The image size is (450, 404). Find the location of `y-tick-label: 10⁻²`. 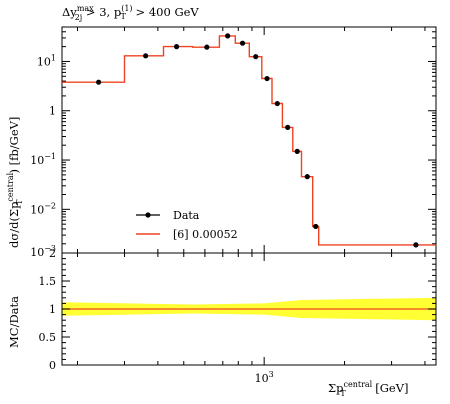

y-tick-label: 10⁻² is located at coordinates (43, 208).